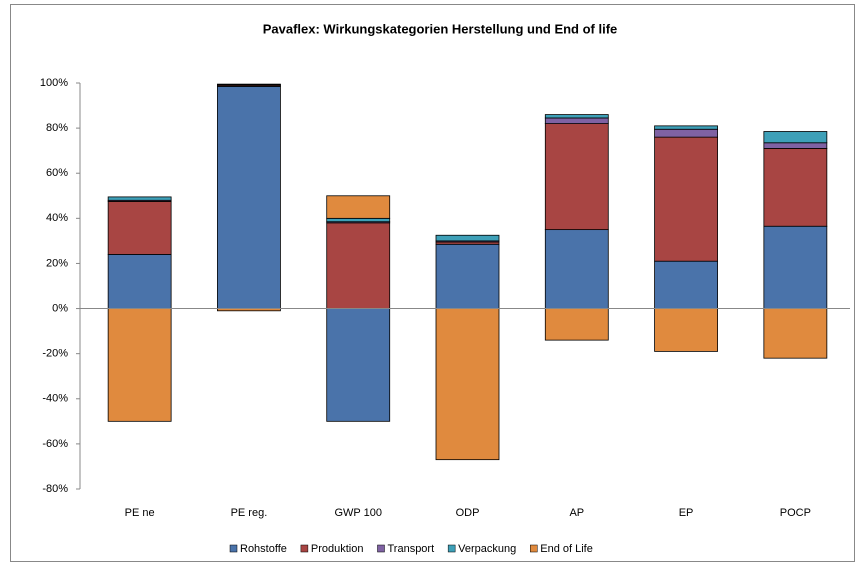 This screenshot has width=858, height=566. I want to click on y-tick-label: 60%, so click(57, 173).